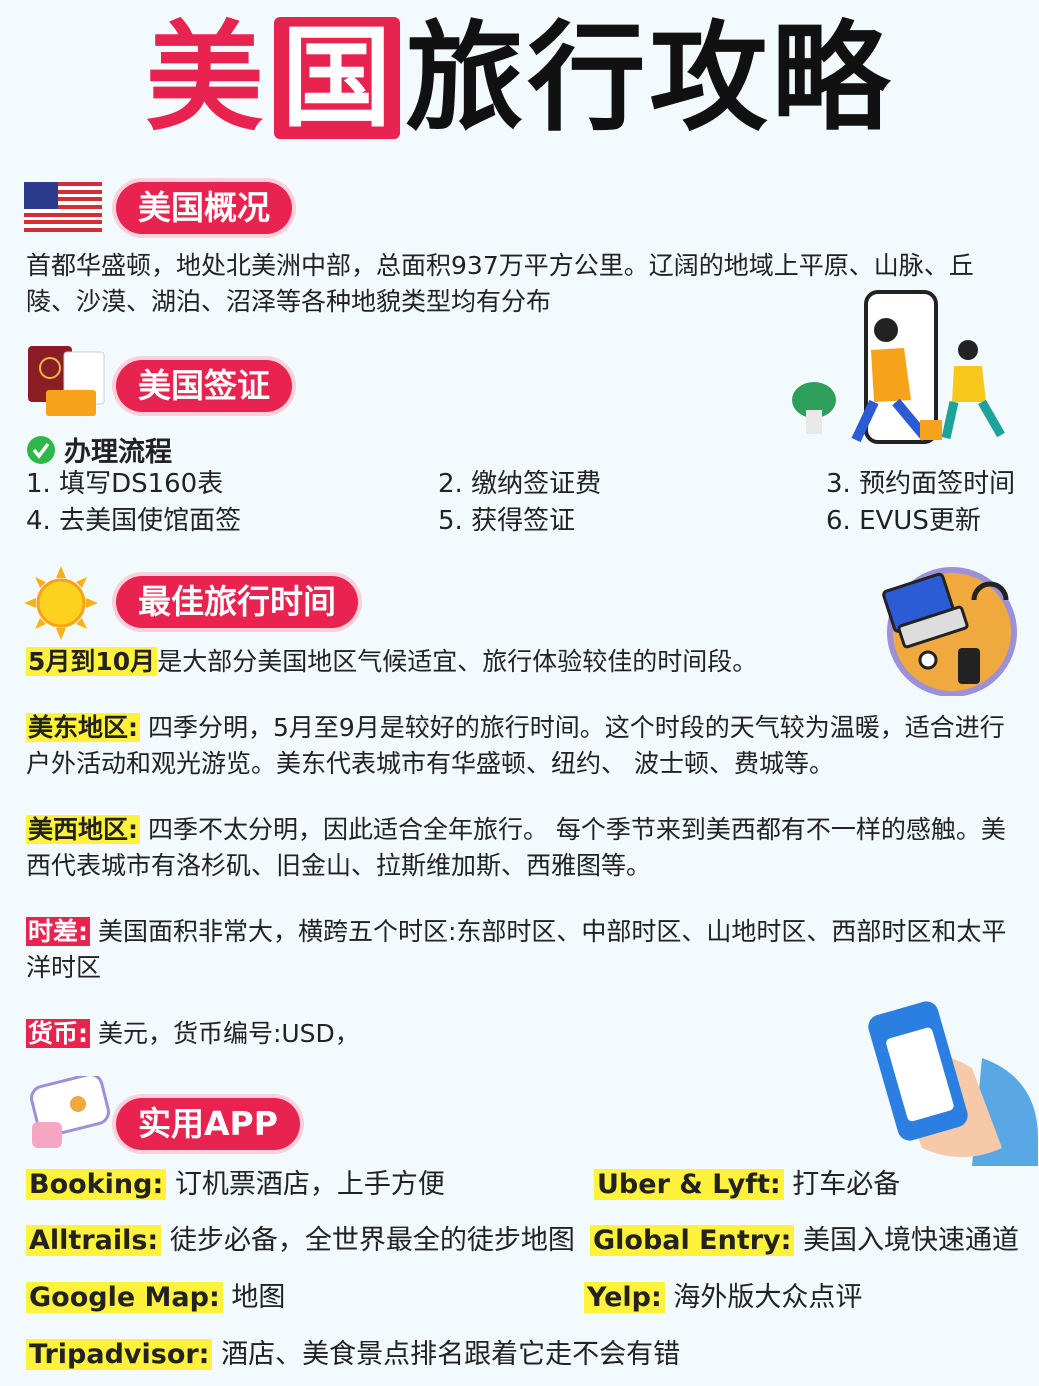 This screenshot has height=1386, width=1039. What do you see at coordinates (225, 1033) in the screenshot?
I see `currency-text: 美元，货币编号:USD，` at bounding box center [225, 1033].